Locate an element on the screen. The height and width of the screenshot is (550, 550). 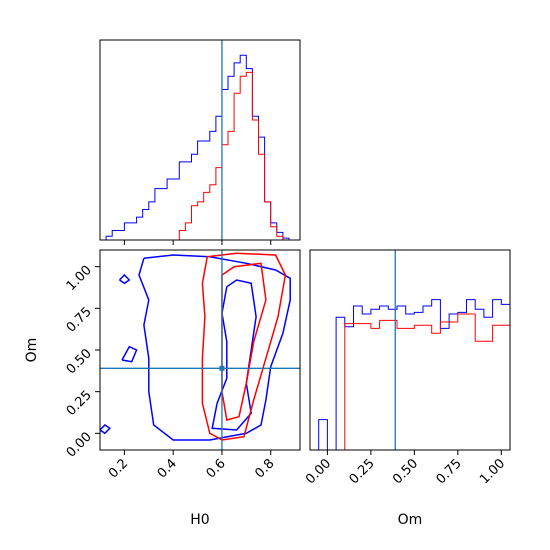
contour-red-inner is located at coordinates (244, 341).